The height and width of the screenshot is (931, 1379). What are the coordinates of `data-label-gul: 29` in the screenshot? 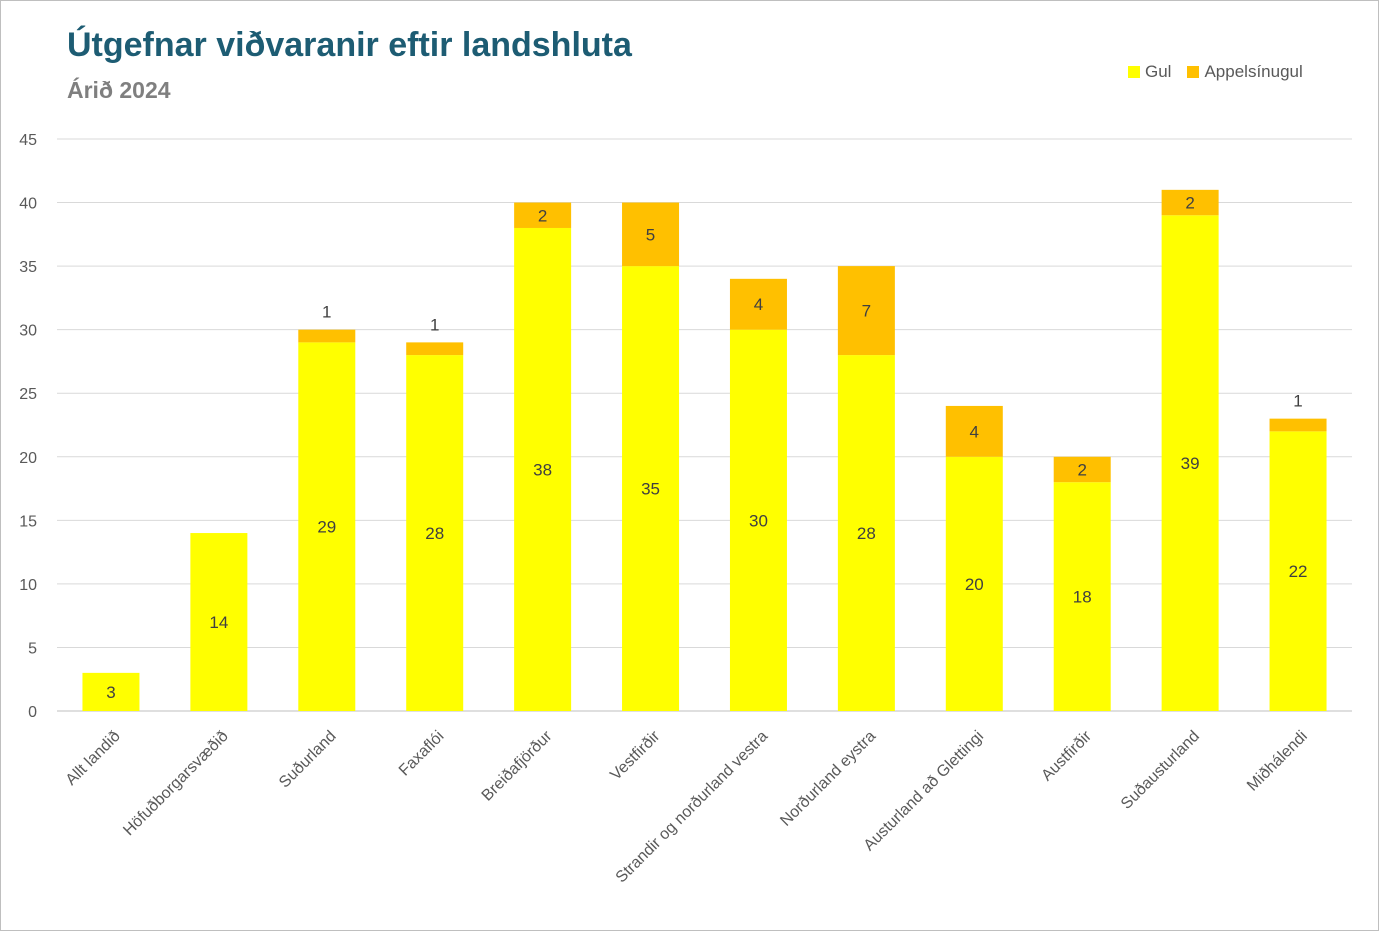 It's located at (326, 527).